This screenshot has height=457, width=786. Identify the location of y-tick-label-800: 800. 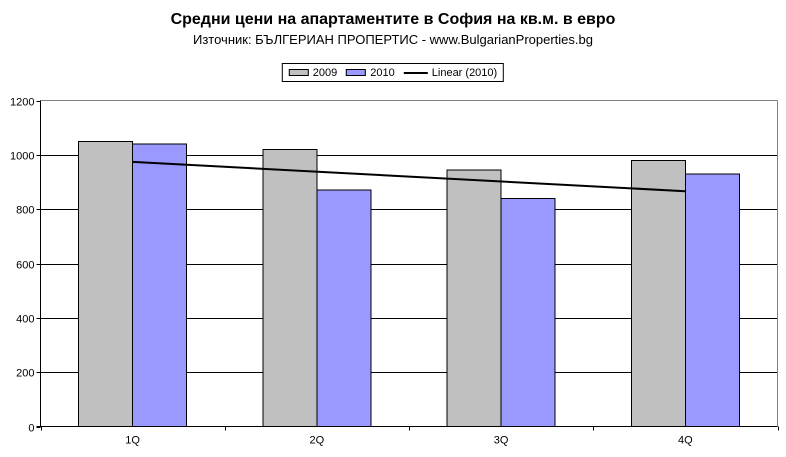
(25, 211).